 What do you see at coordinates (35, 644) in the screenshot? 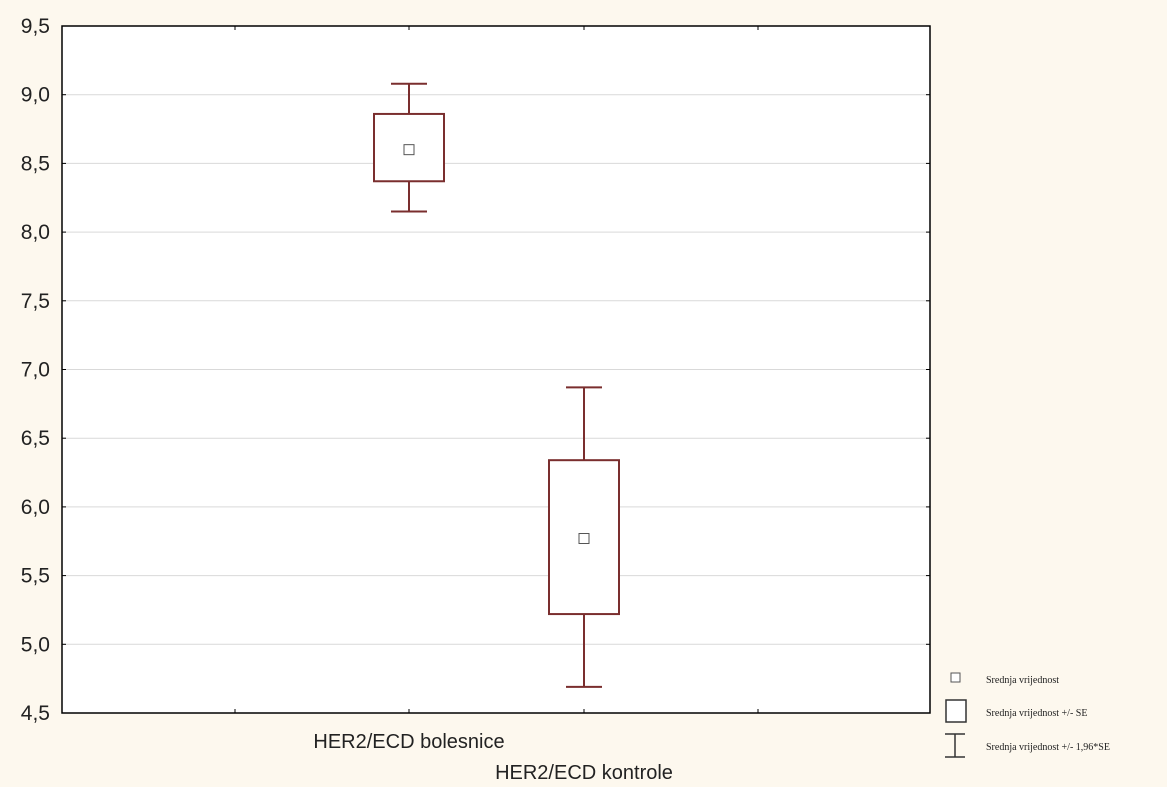
I see `y-tick-label: 5,0` at bounding box center [35, 644].